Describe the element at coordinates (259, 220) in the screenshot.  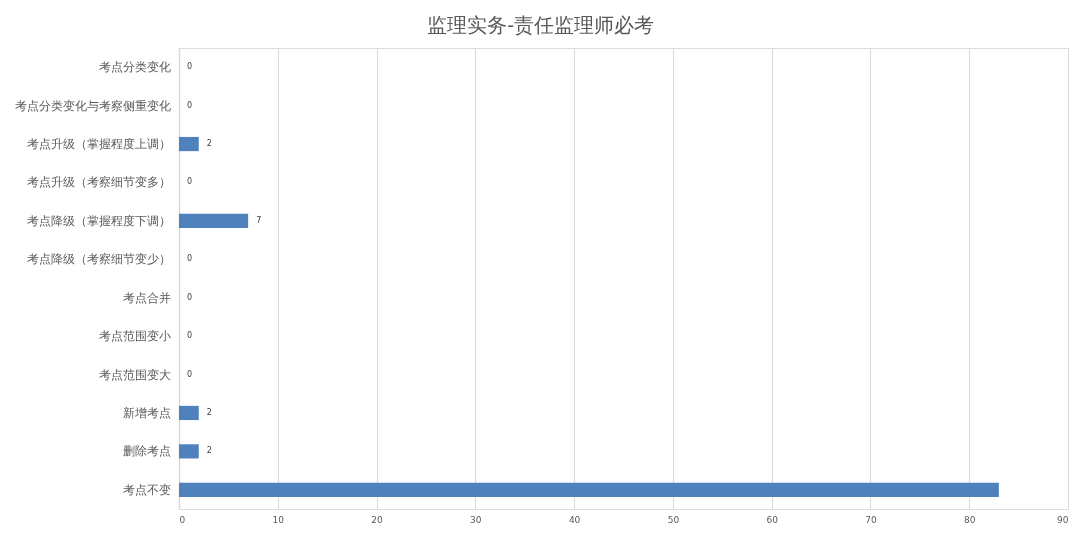
I see `data-label: 7` at that location.